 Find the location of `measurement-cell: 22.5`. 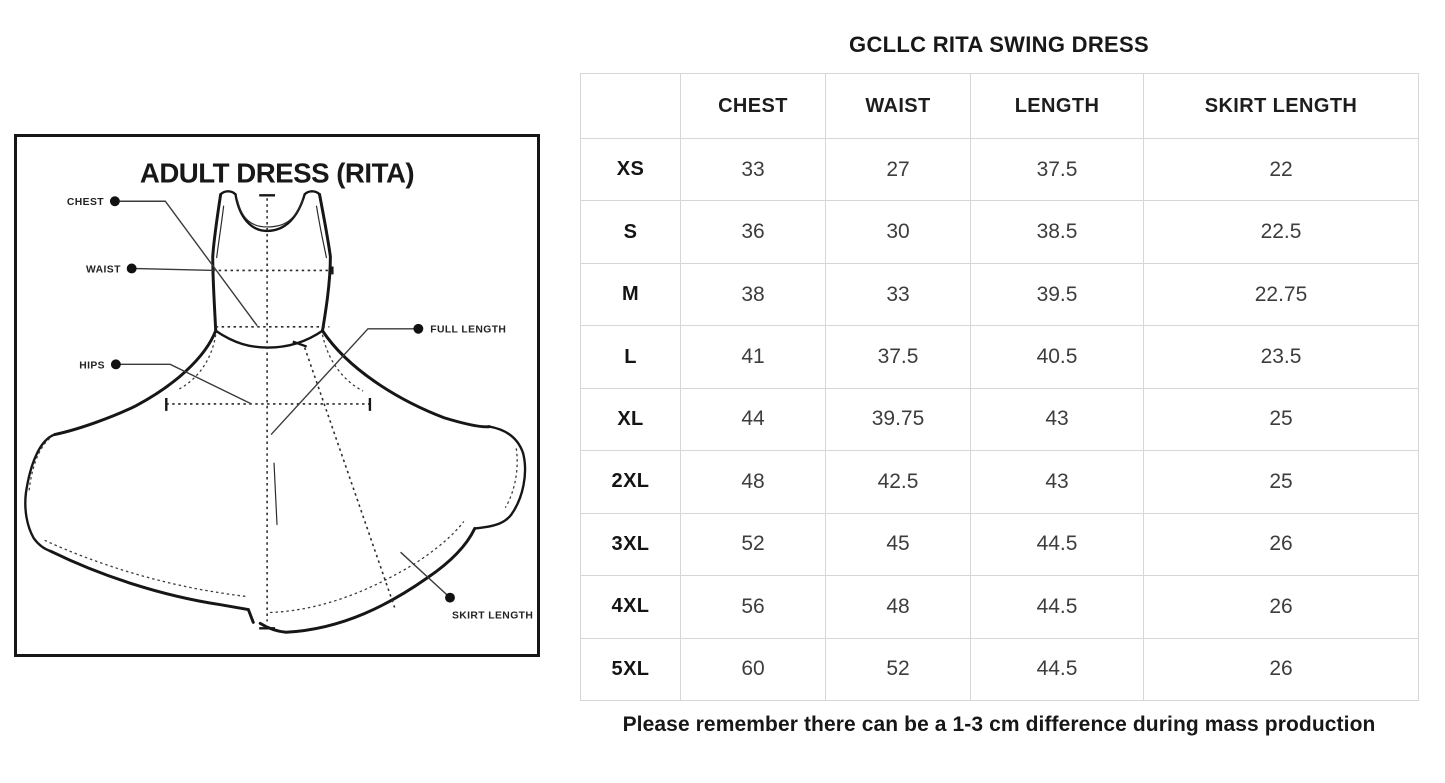

measurement-cell: 22.5 is located at coordinates (1281, 232).